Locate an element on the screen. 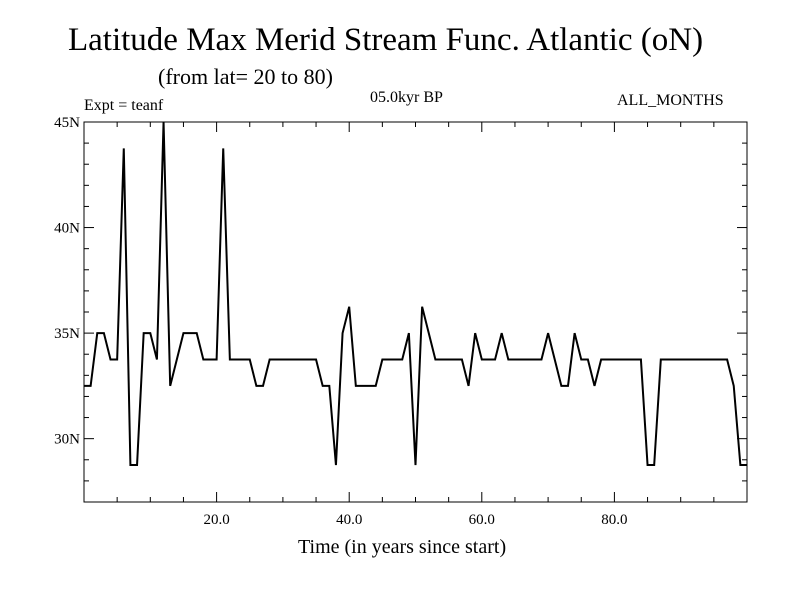 The image size is (800, 600). y-tick-label: 30N is located at coordinates (67, 440).